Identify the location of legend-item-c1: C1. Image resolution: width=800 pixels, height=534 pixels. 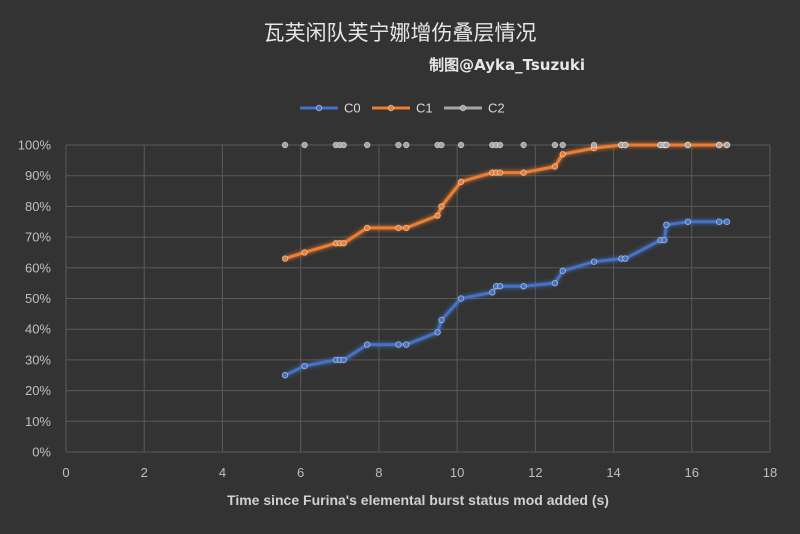
(402, 108).